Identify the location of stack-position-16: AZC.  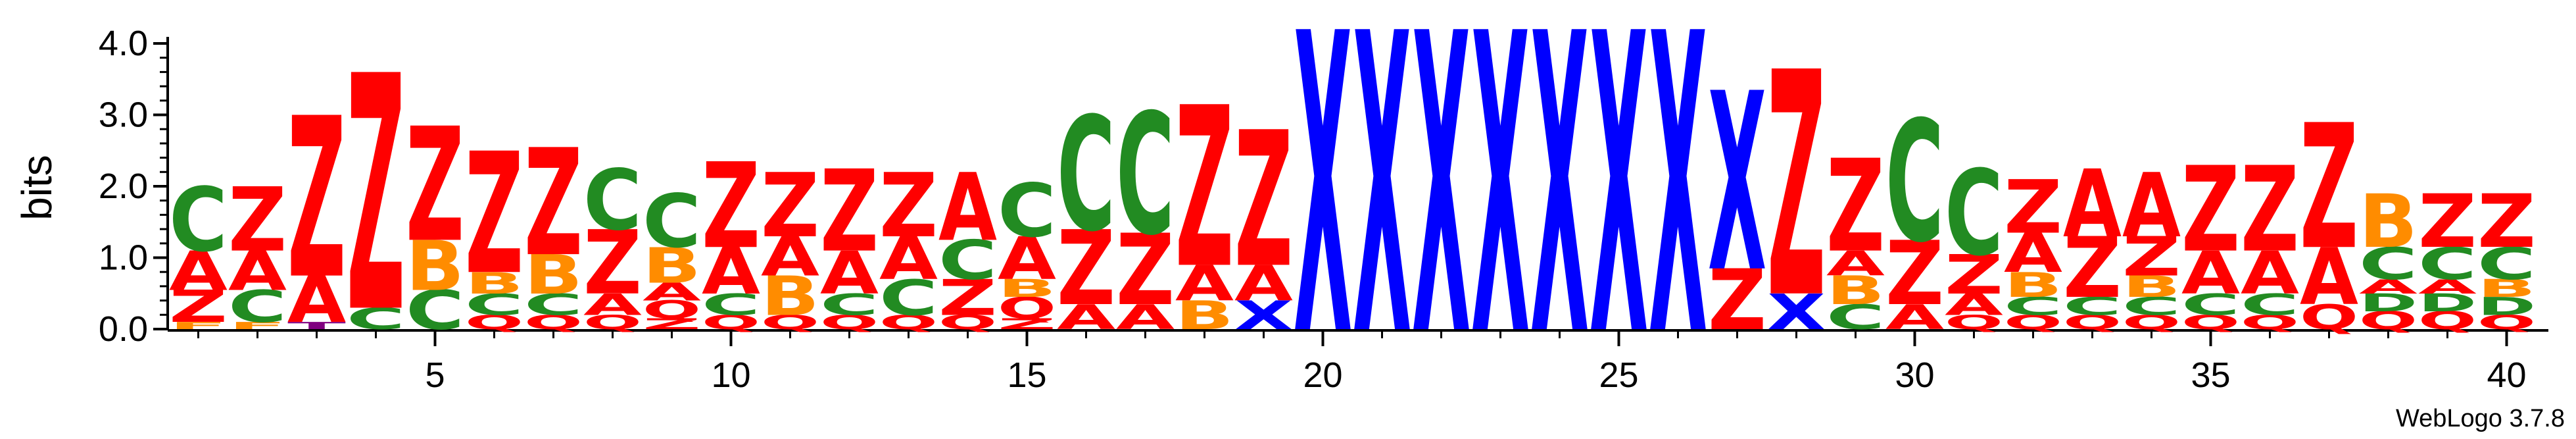
(1086, 211).